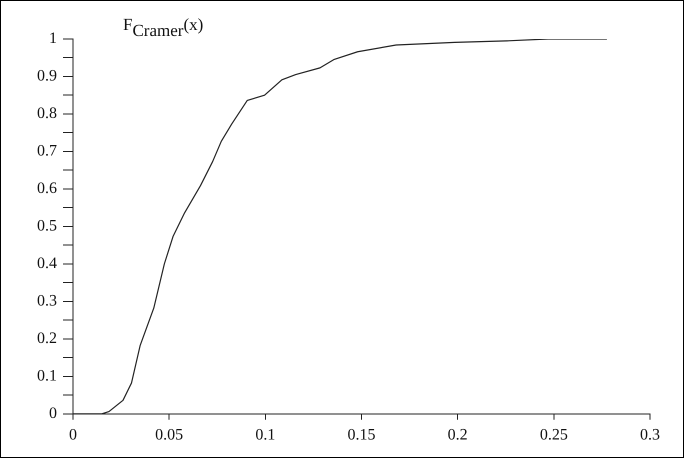 This screenshot has height=458, width=684. What do you see at coordinates (47, 301) in the screenshot?
I see `y-tick-label: 0.3` at bounding box center [47, 301].